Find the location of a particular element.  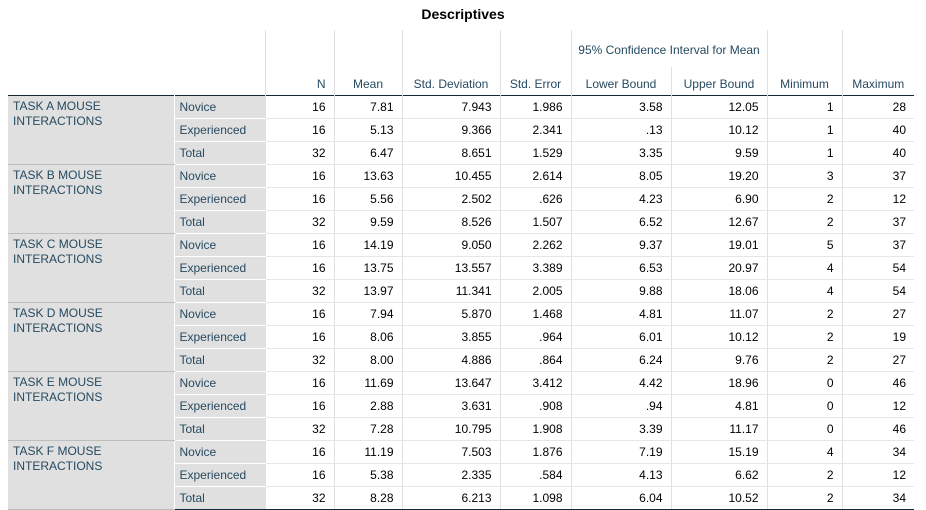

cell-std-error: .964 is located at coordinates (535, 337).